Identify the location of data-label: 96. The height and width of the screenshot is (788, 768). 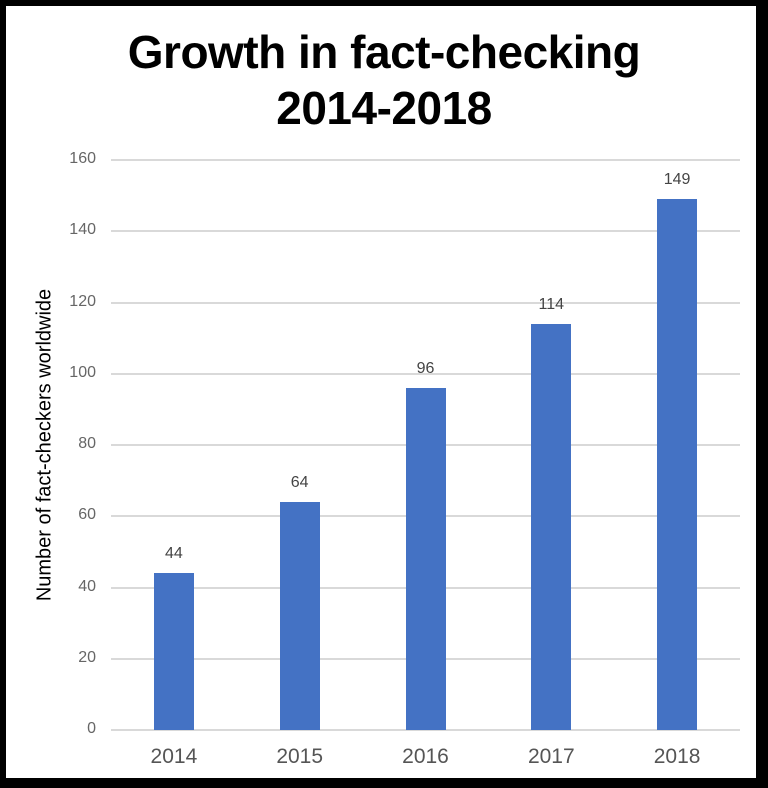
(425, 368).